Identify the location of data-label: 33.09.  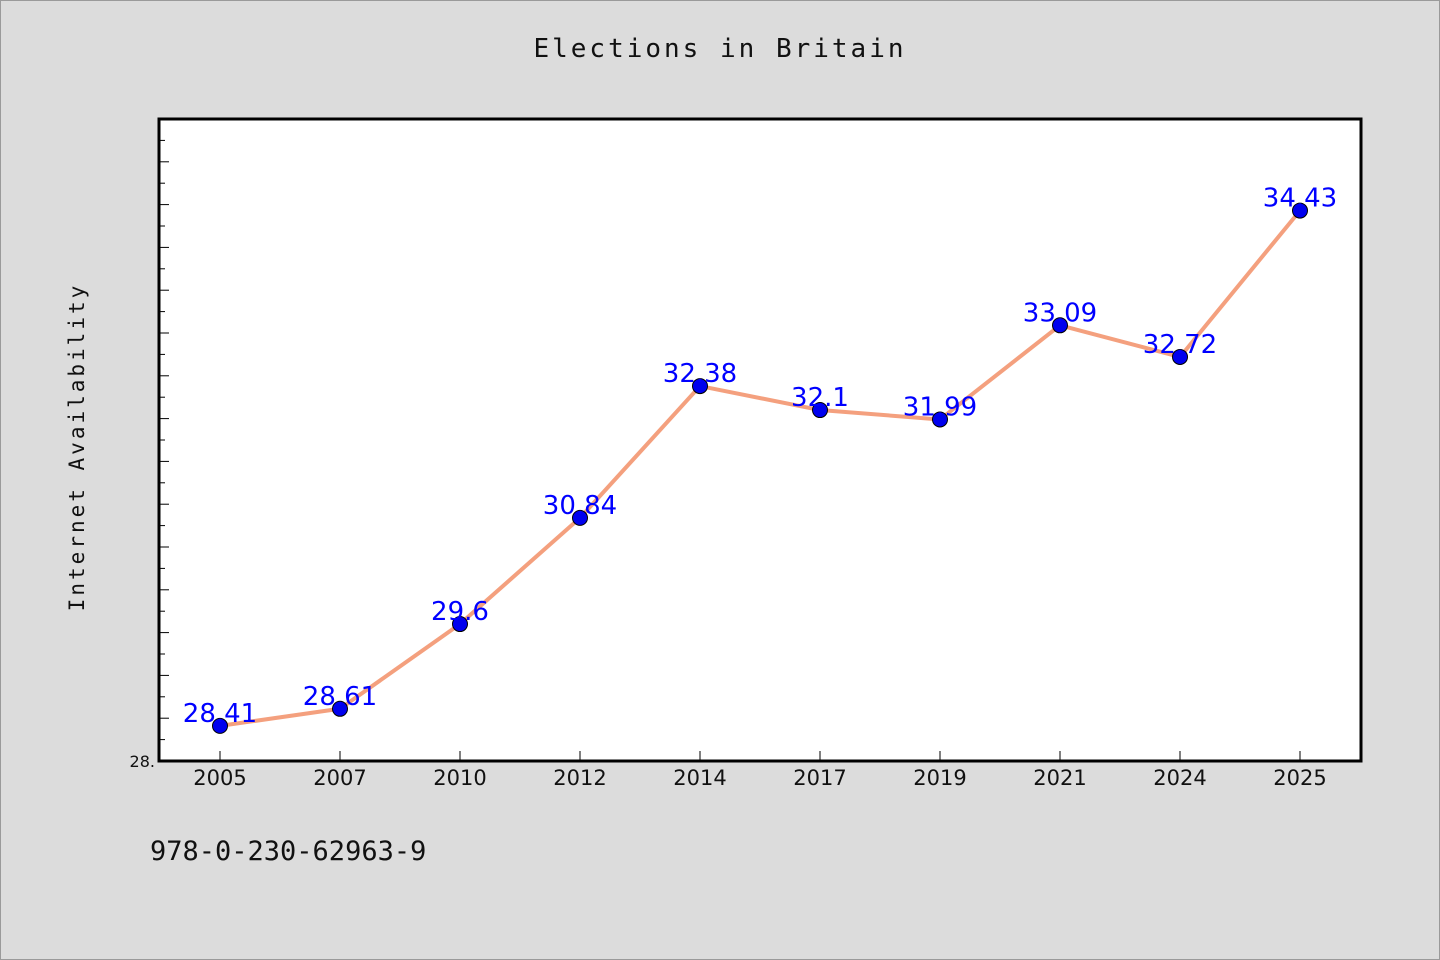
(1060, 313).